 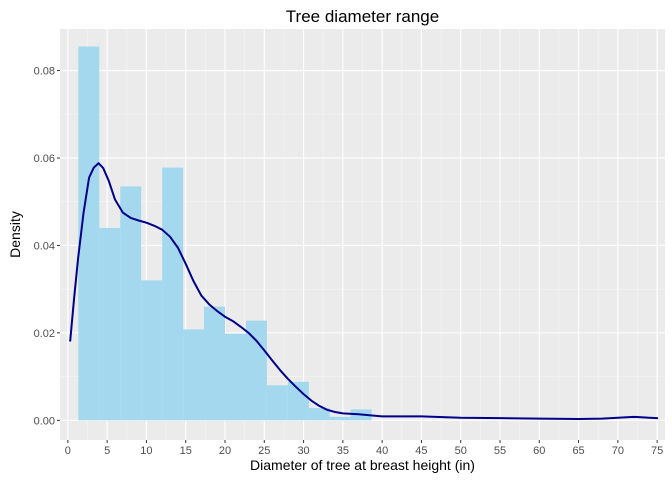 I want to click on x-tick-label: 45, so click(x=421, y=451).